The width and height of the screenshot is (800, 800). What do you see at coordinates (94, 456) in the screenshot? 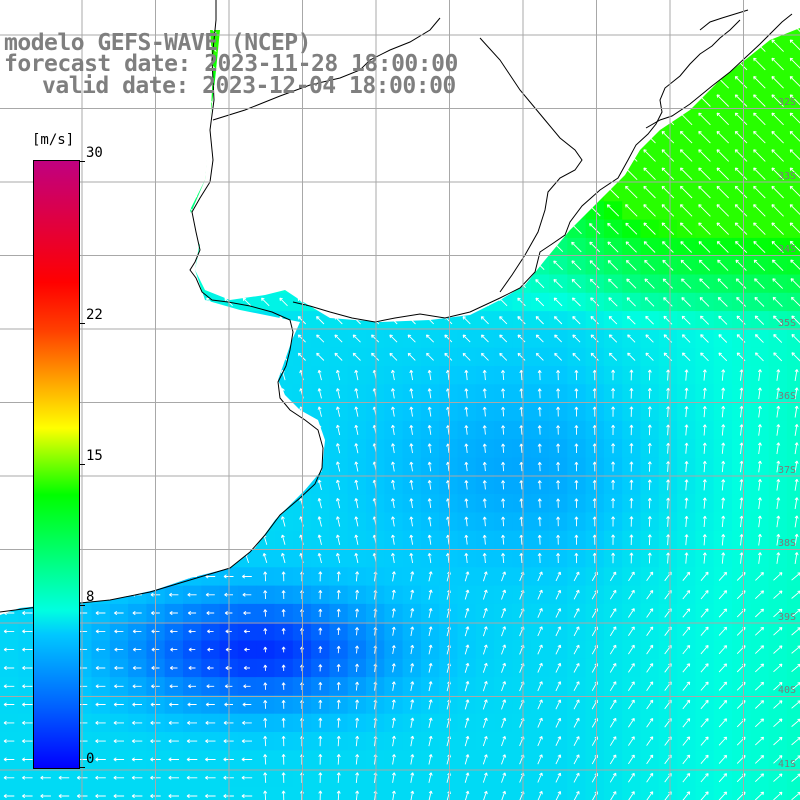
I see `colorbar-tick-label: 15` at bounding box center [94, 456].